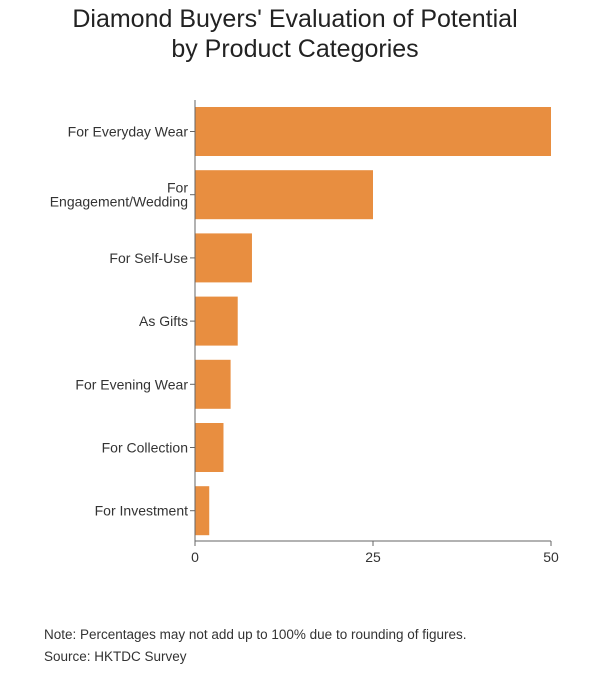  Describe the element at coordinates (295, 19) in the screenshot. I see `chart-title-line-1: Diamond Buyers' Evaluation of Potential` at that location.